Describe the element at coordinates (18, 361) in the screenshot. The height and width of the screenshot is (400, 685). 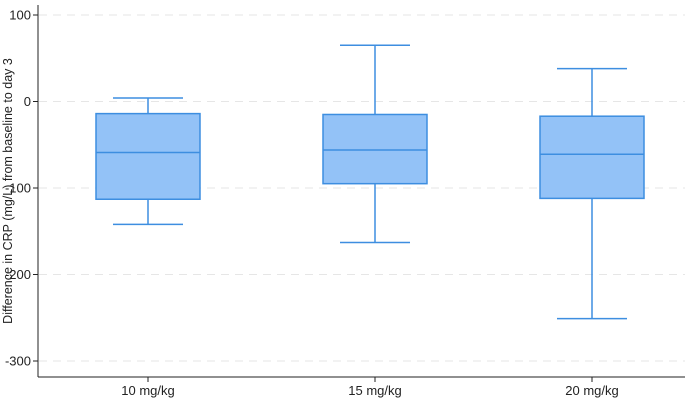
I see `y-tick-label: -300` at that location.